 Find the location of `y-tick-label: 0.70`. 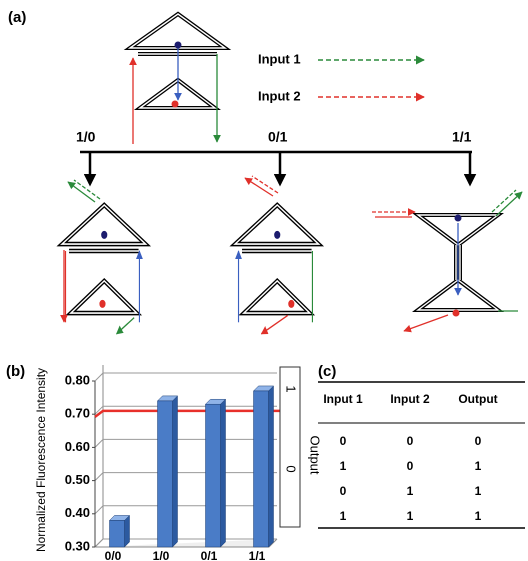

y-tick-label: 0.70 is located at coordinates (77, 413).